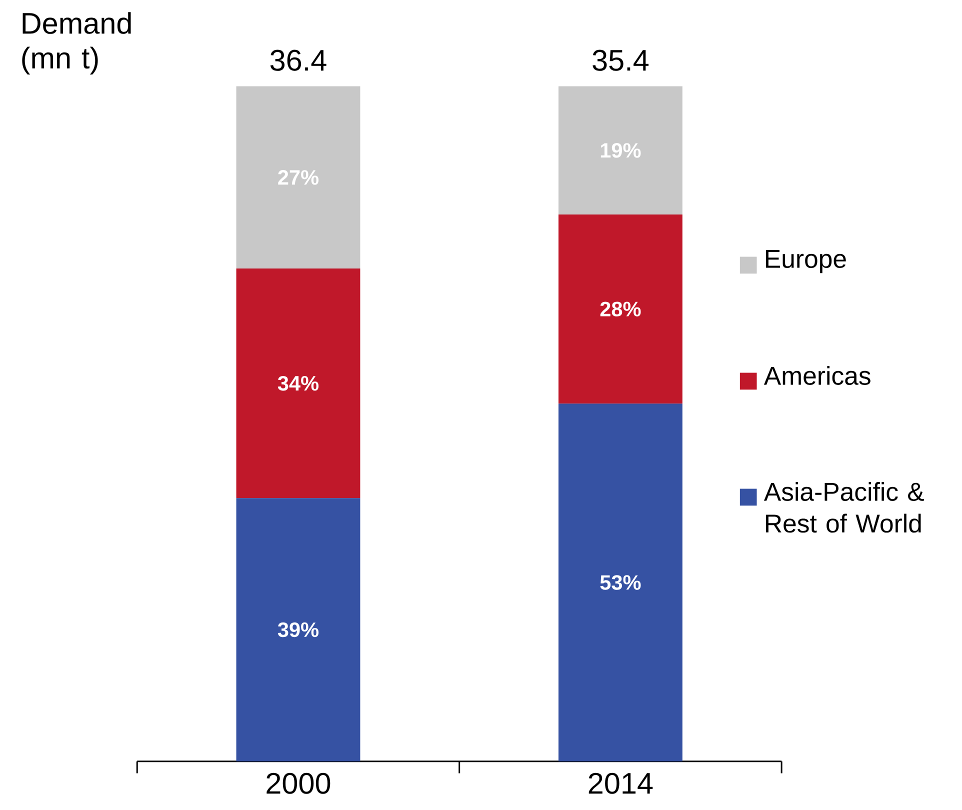 This screenshot has width=962, height=810. What do you see at coordinates (844, 507) in the screenshot?
I see `legend-label: Asia-Pacific & Rest of World` at bounding box center [844, 507].